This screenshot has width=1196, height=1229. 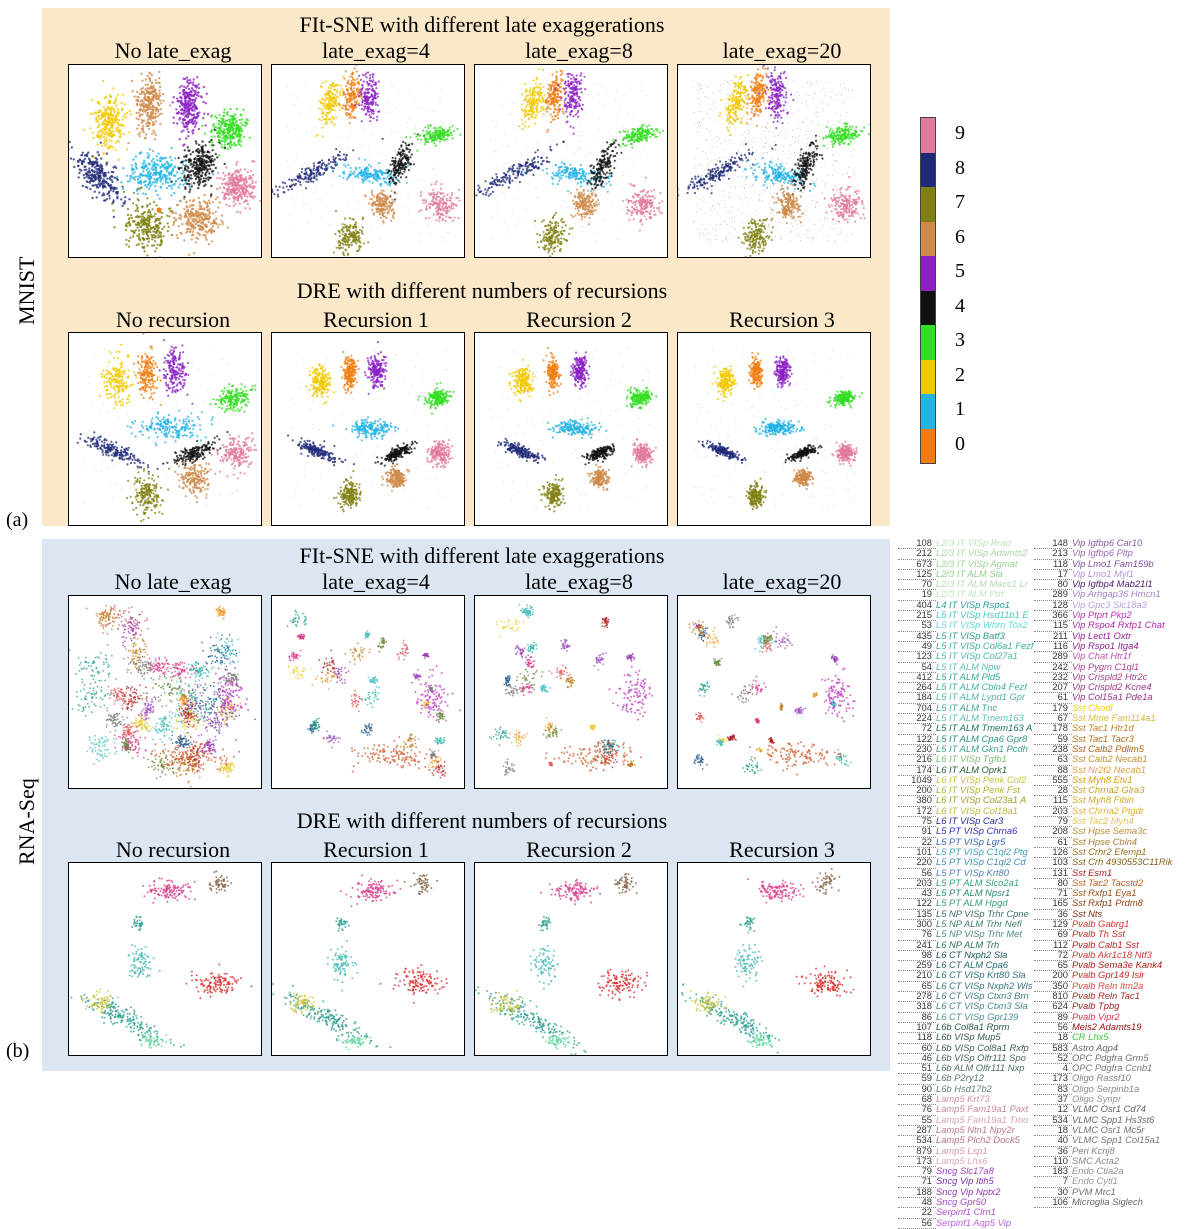 What do you see at coordinates (376, 320) in the screenshot?
I see `mnist-dre-col-2: Recursion 1` at bounding box center [376, 320].